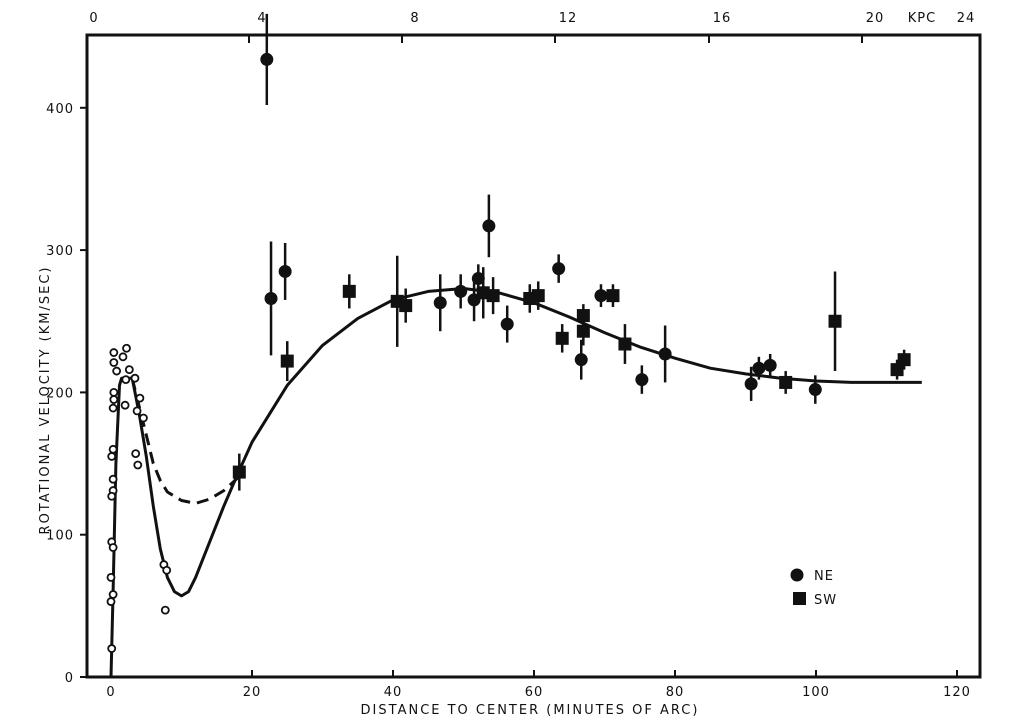 The height and width of the screenshot is (724, 1024). What do you see at coordinates (69, 678) in the screenshot?
I see `y-tick-label: 0` at bounding box center [69, 678].